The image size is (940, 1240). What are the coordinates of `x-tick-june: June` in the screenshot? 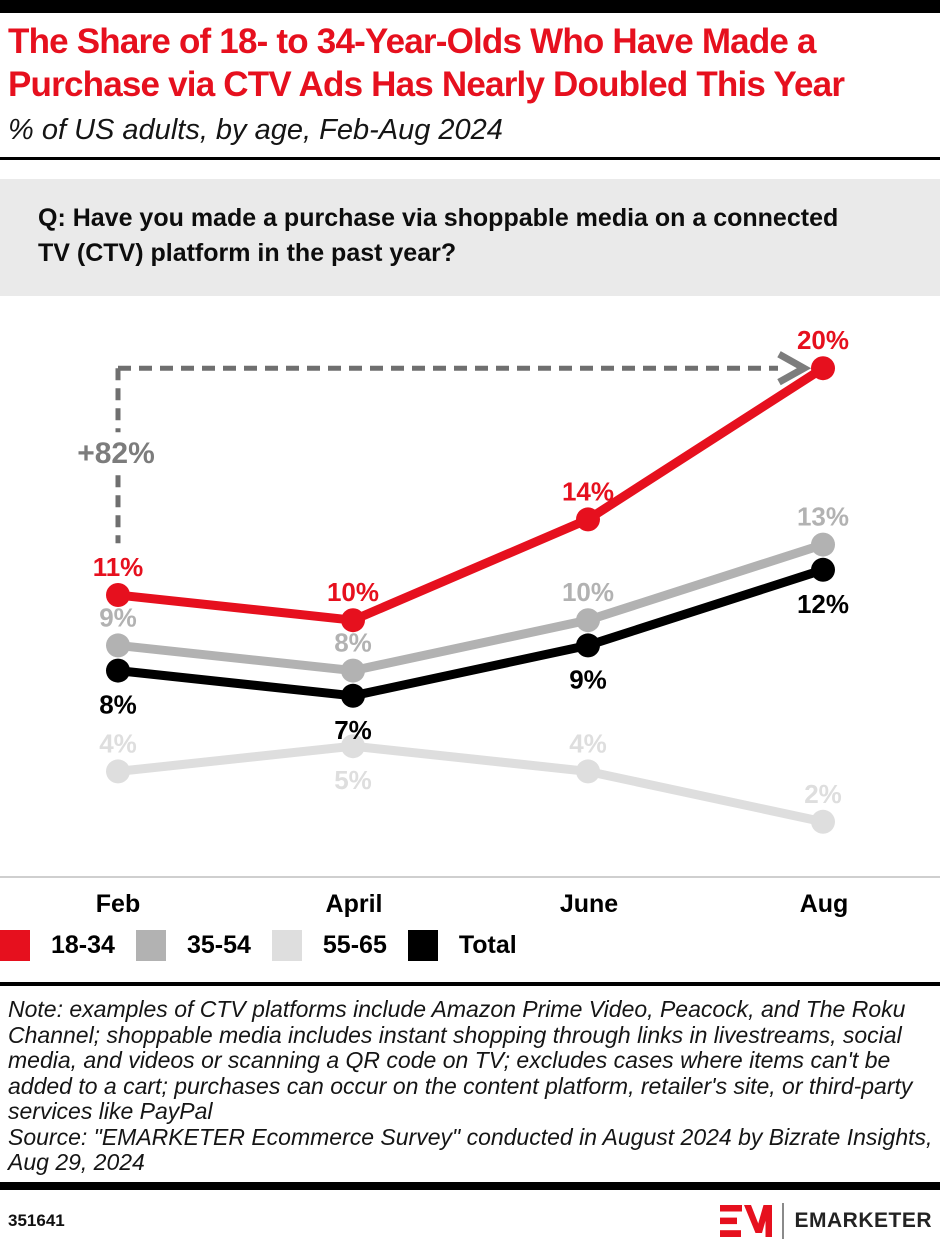 It's located at (589, 904).